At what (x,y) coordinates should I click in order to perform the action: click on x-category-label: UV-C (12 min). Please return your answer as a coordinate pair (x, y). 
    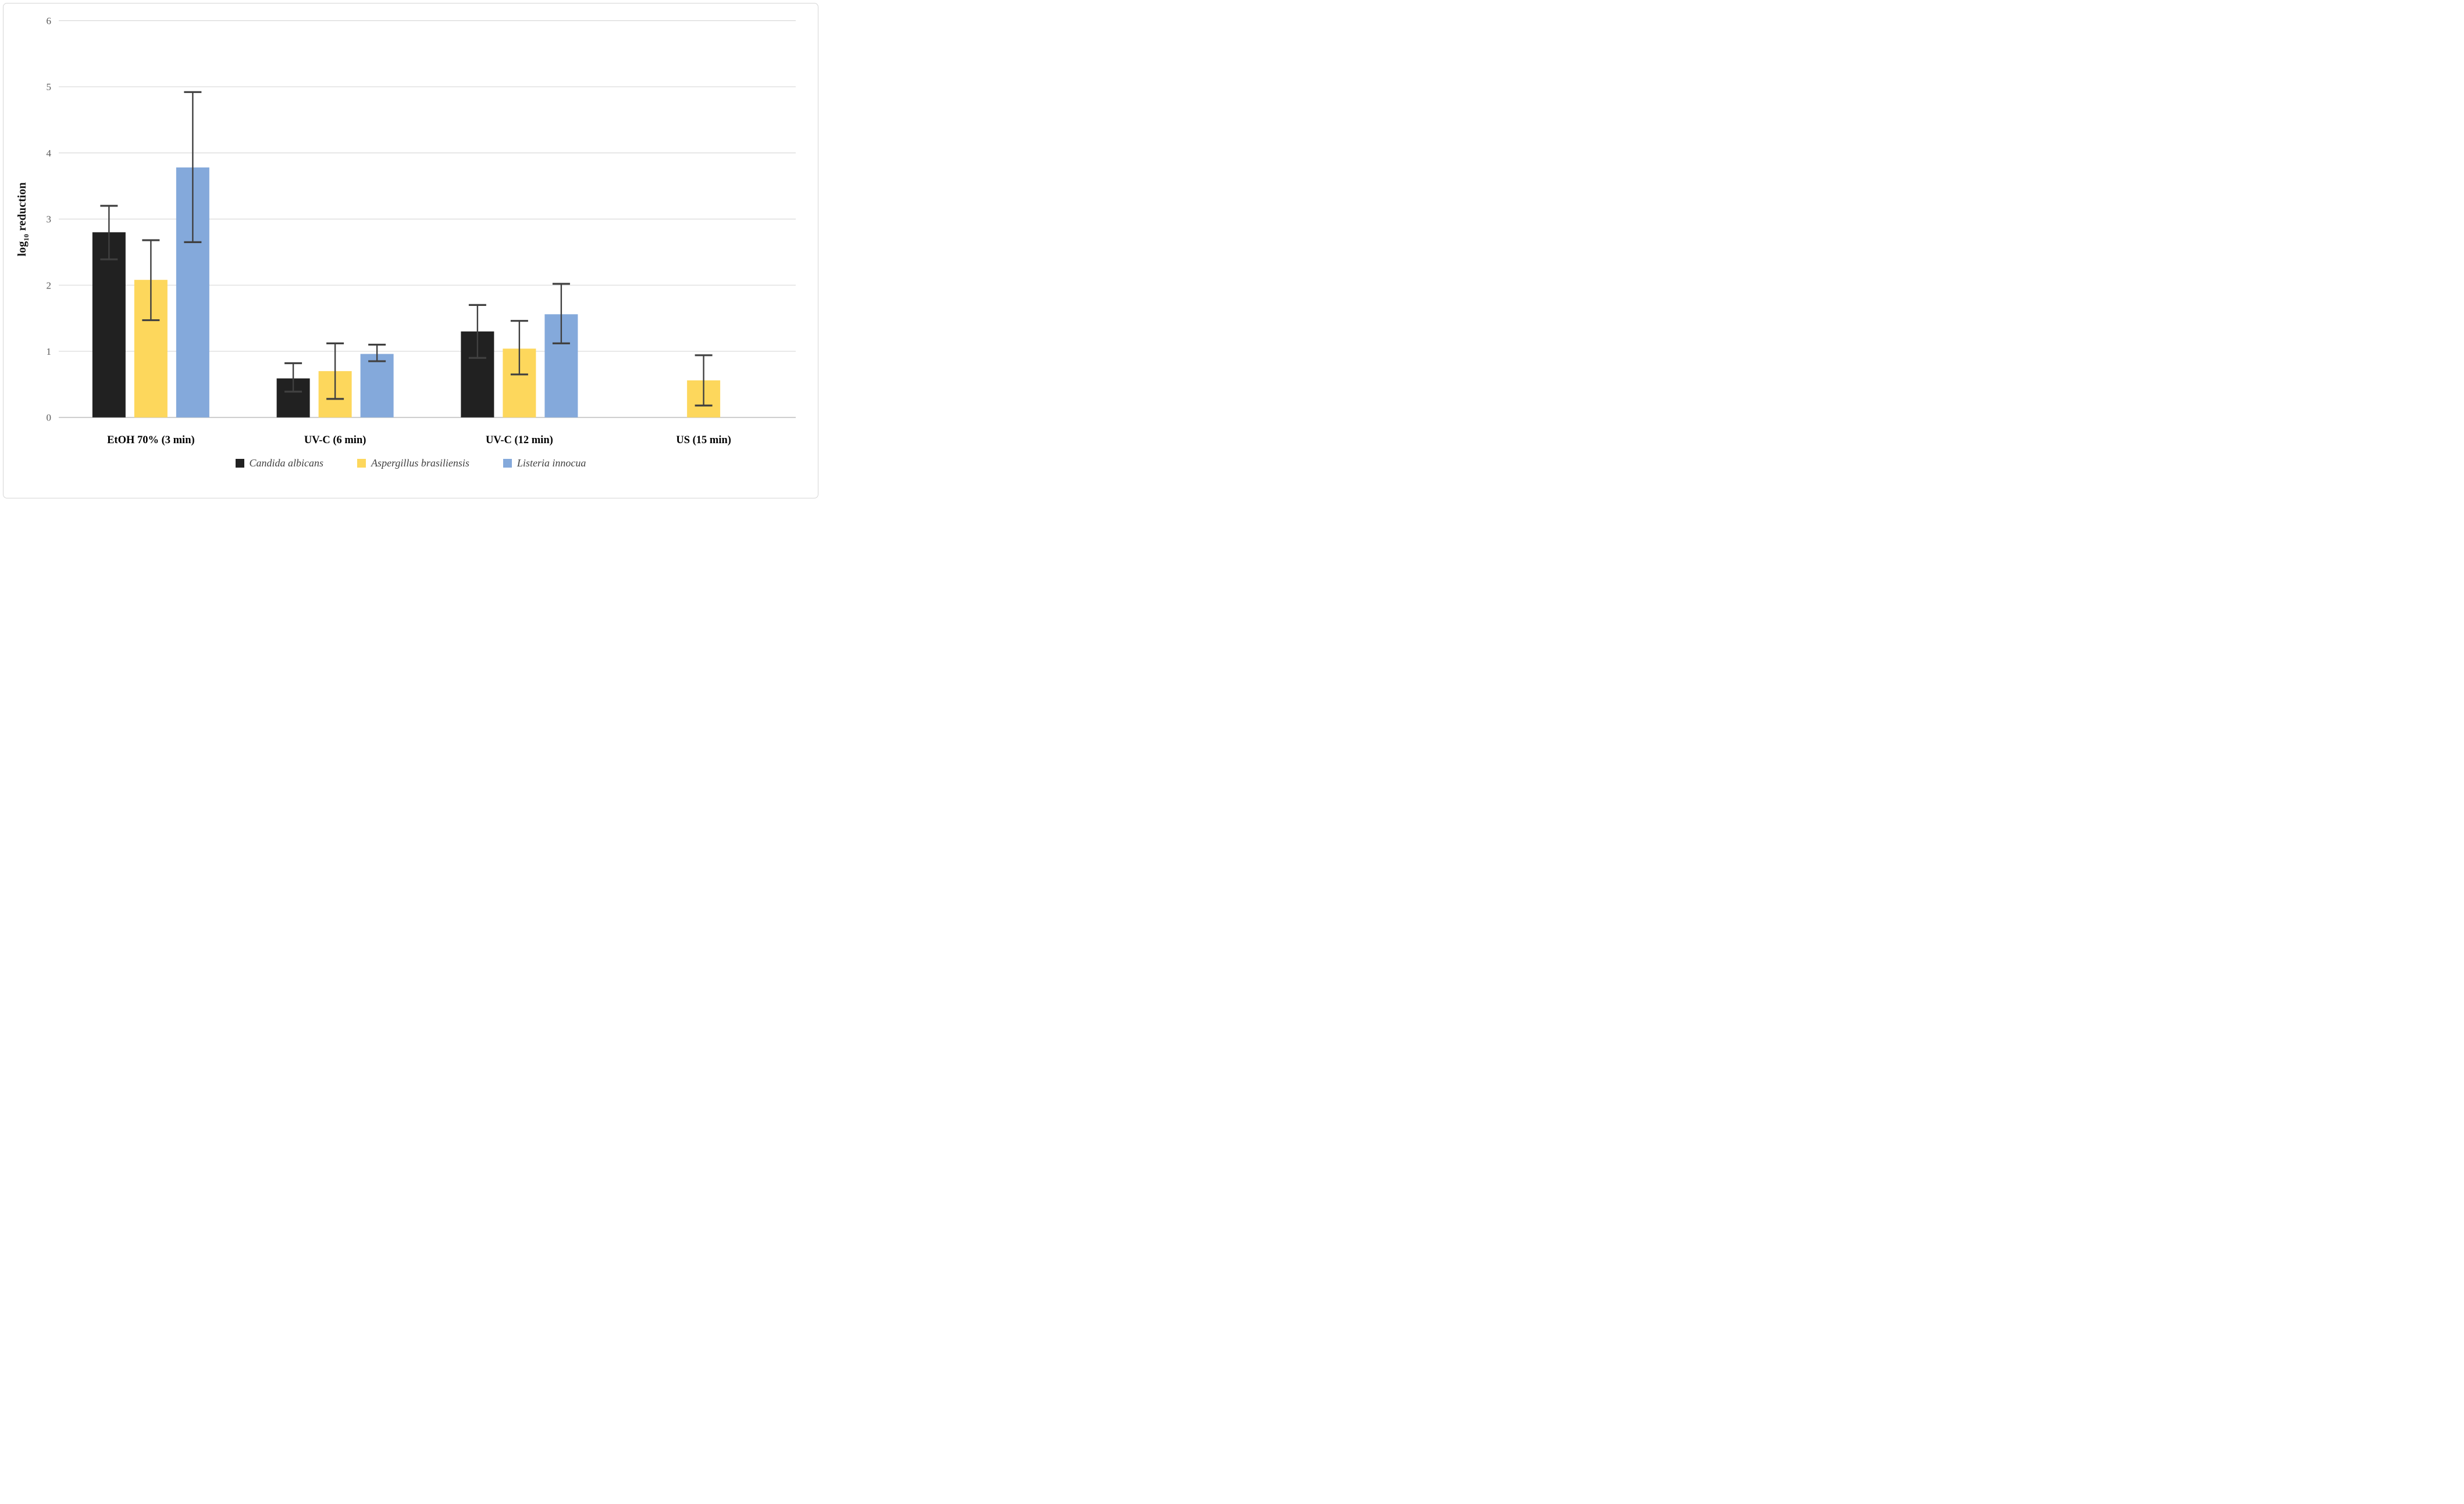
    Looking at the image, I should click on (519, 440).